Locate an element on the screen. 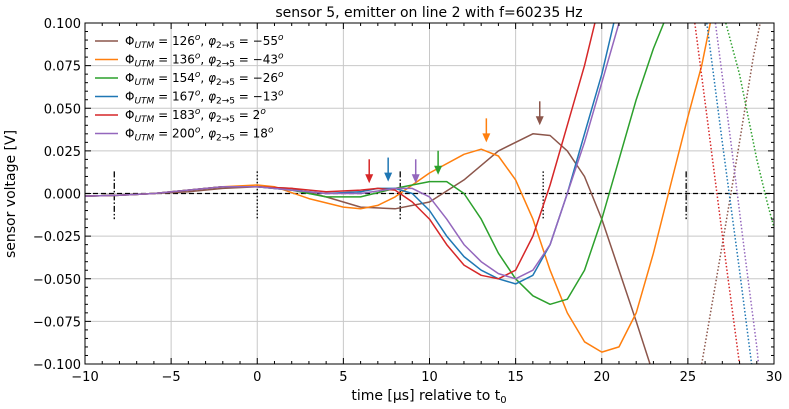  y-axis-label: sensor voltage [V] is located at coordinates (11, 194).